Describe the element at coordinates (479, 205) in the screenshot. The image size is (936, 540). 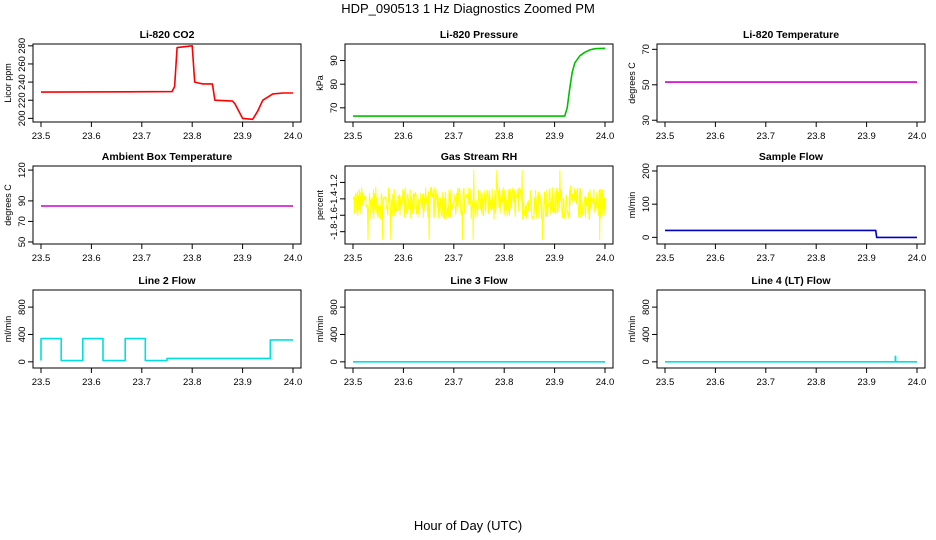
I see `data-series-rh` at that location.